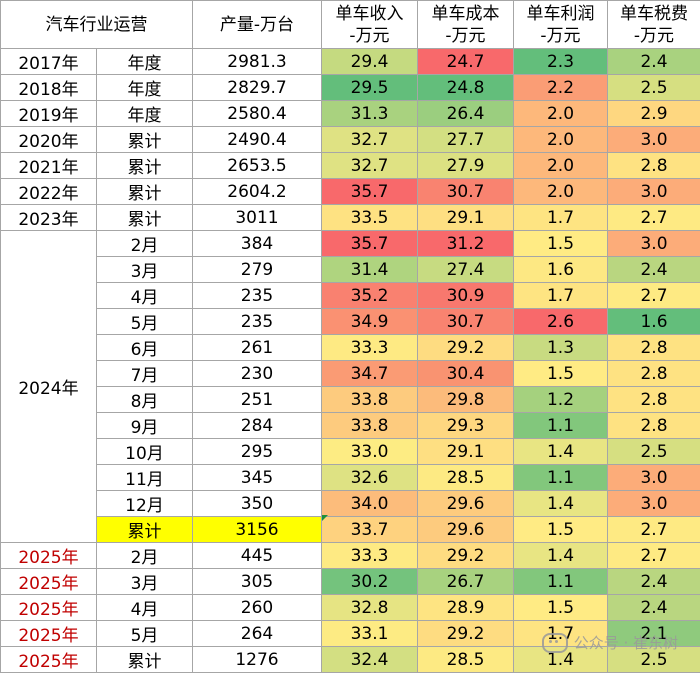 Image resolution: width=700 pixels, height=673 pixels. What do you see at coordinates (370, 25) in the screenshot?
I see `header-revenue: 单车收入 -万元` at bounding box center [370, 25].